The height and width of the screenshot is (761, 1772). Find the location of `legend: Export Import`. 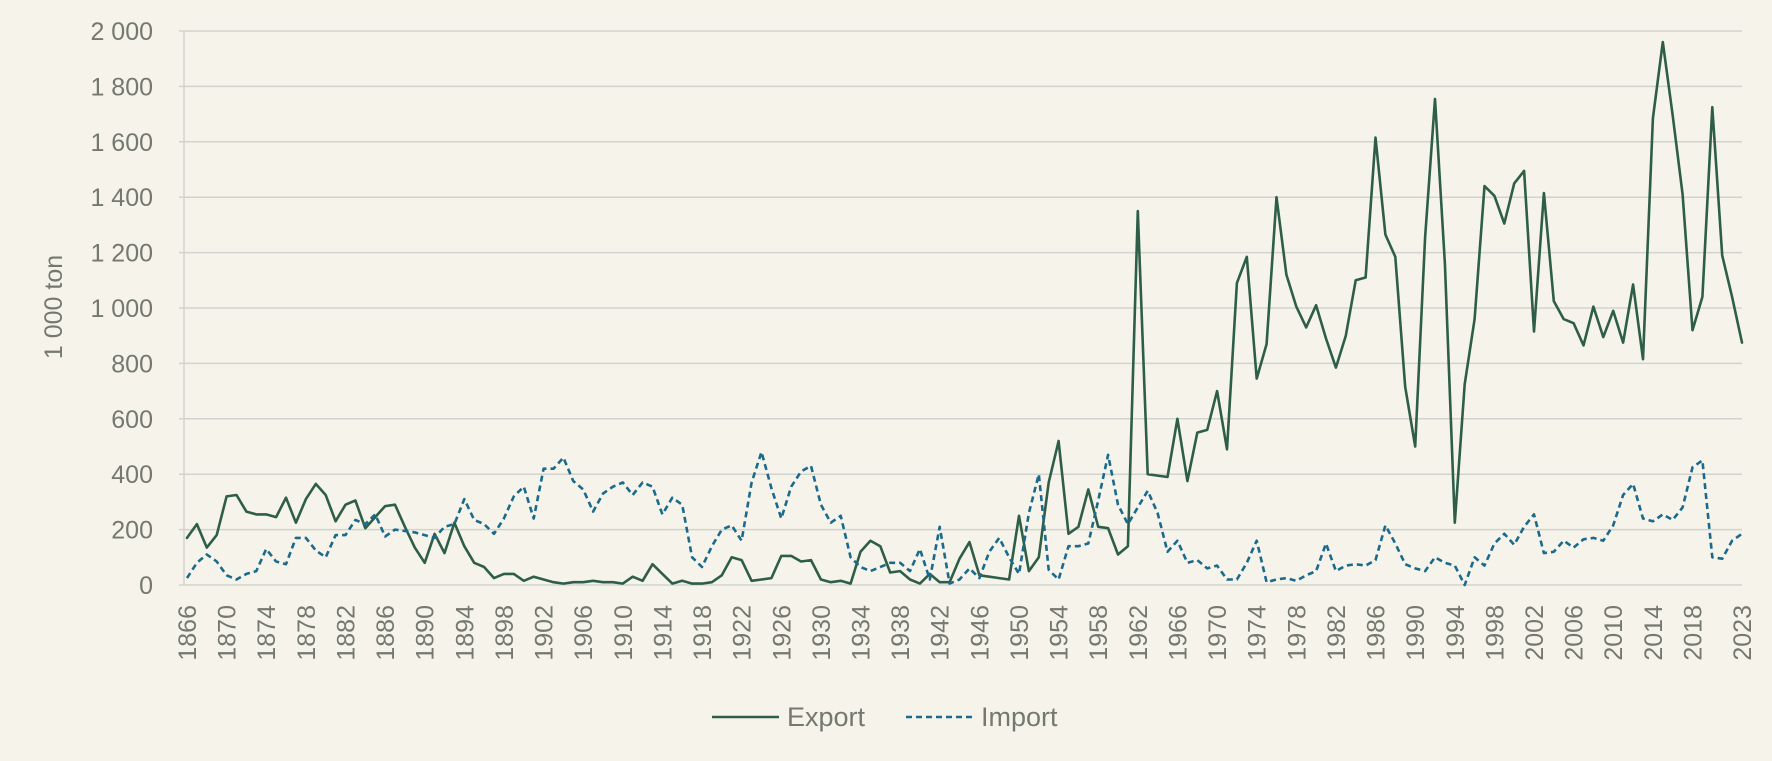

legend: Export Import is located at coordinates (885, 717).